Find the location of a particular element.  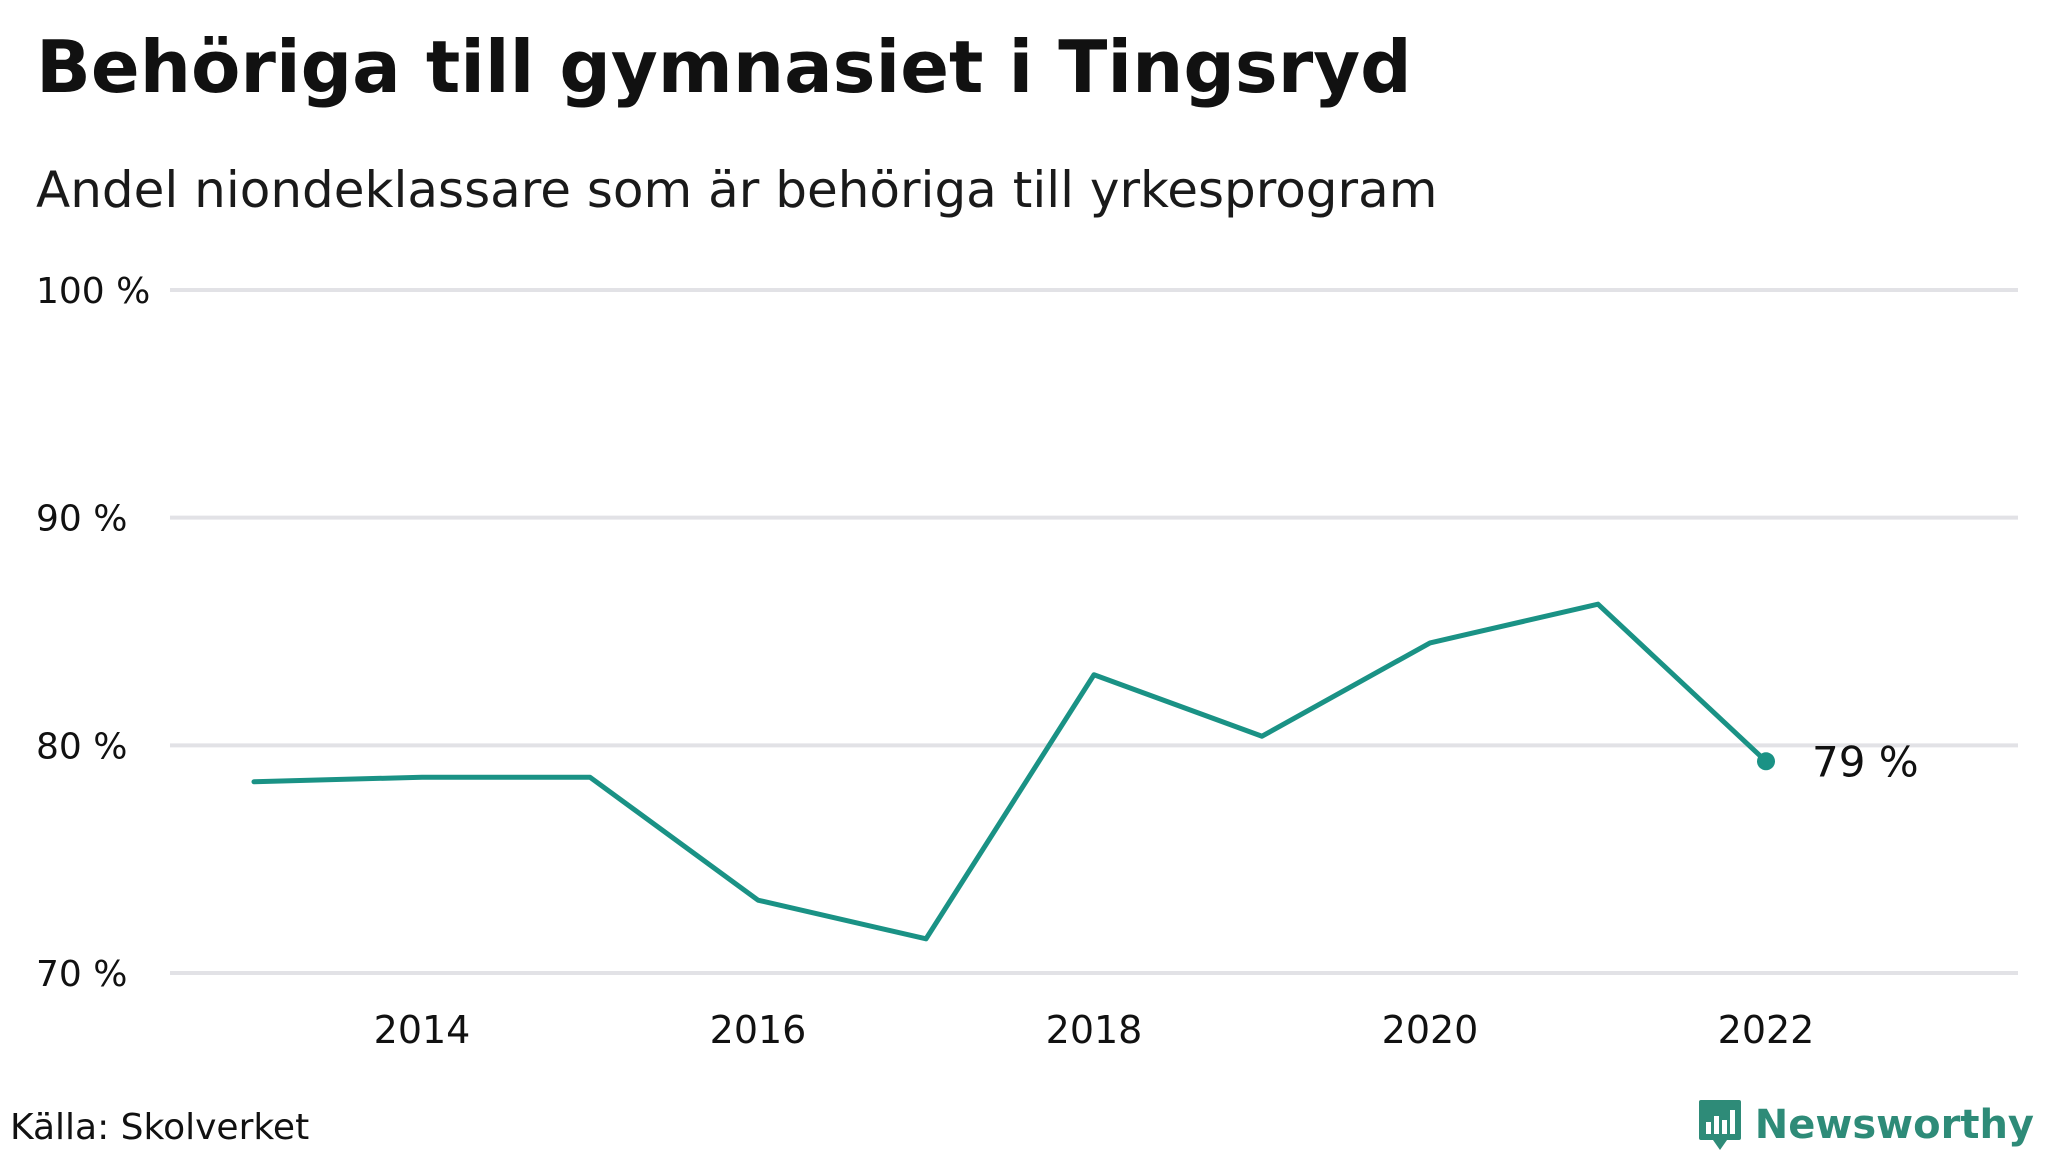

y-tick-label: 80 % is located at coordinates (81, 746).